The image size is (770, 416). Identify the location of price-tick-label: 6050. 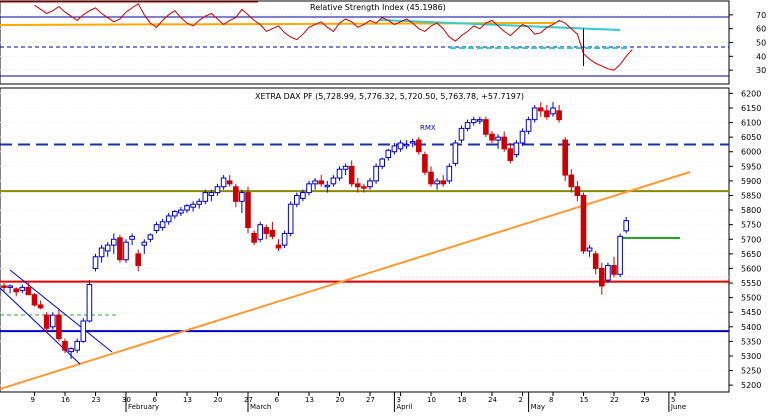
(751, 137).